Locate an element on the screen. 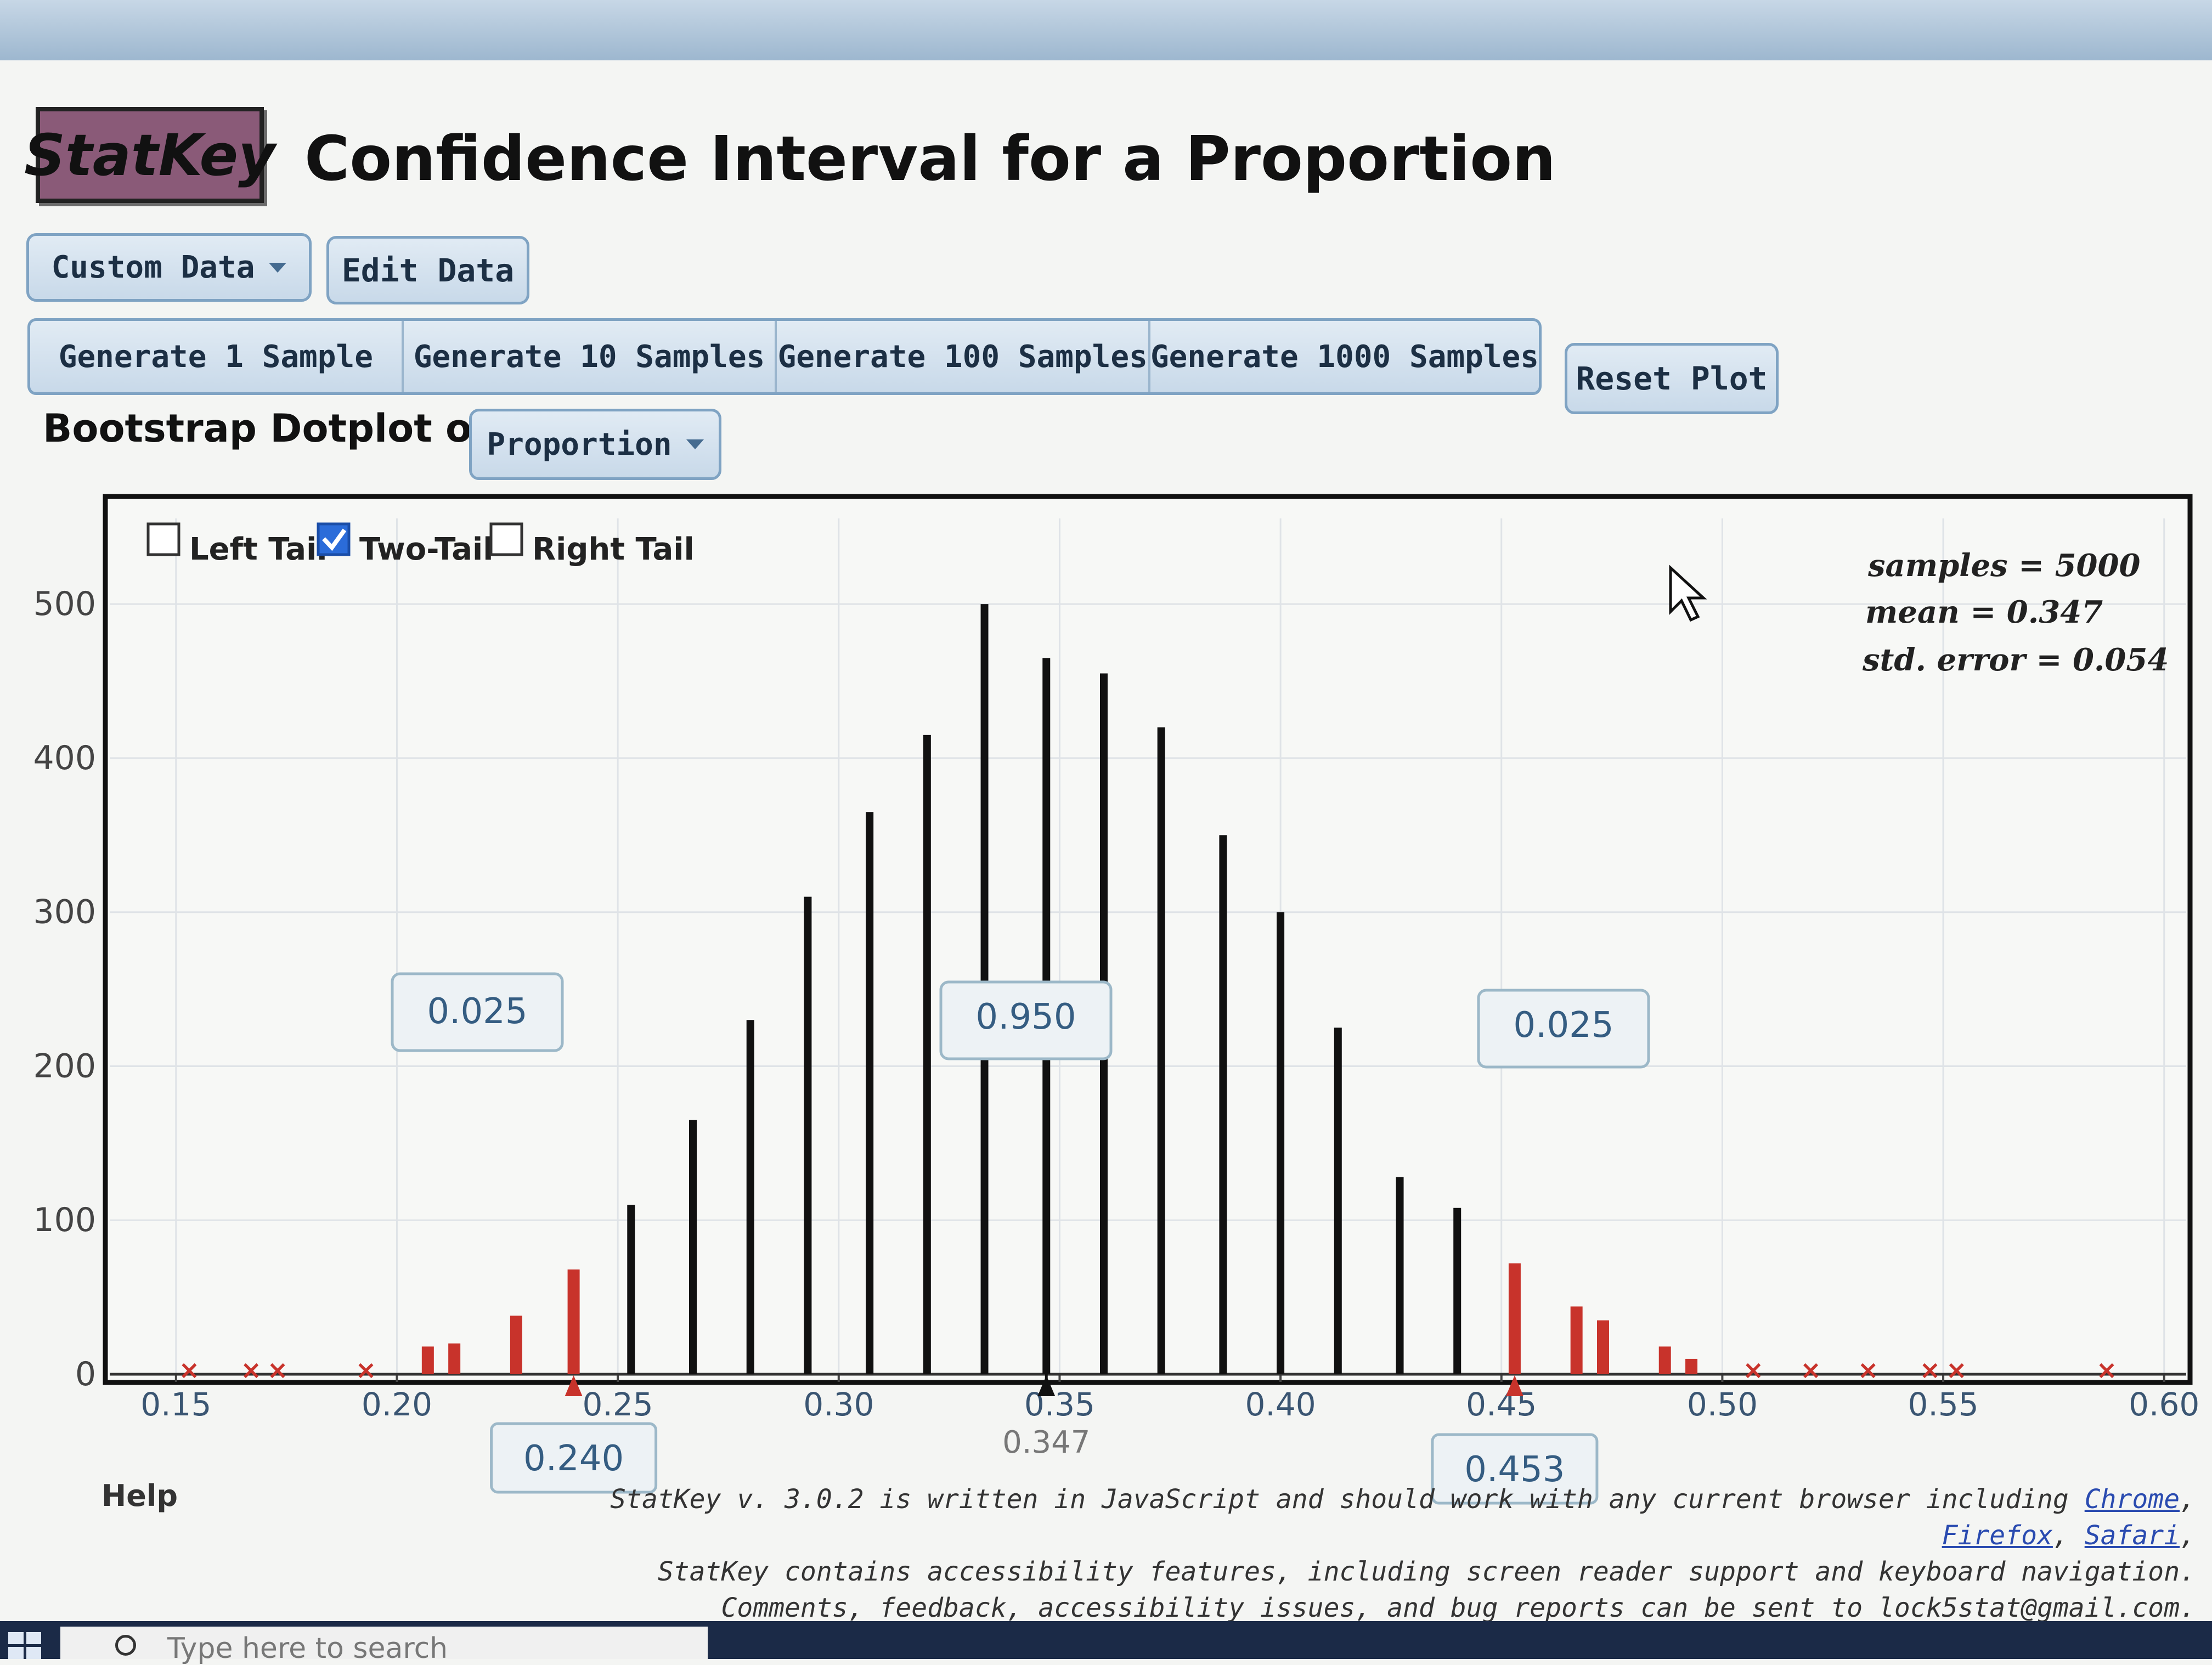 The image size is (2212, 1665). statkey-logo: StatKey is located at coordinates (149, 155).